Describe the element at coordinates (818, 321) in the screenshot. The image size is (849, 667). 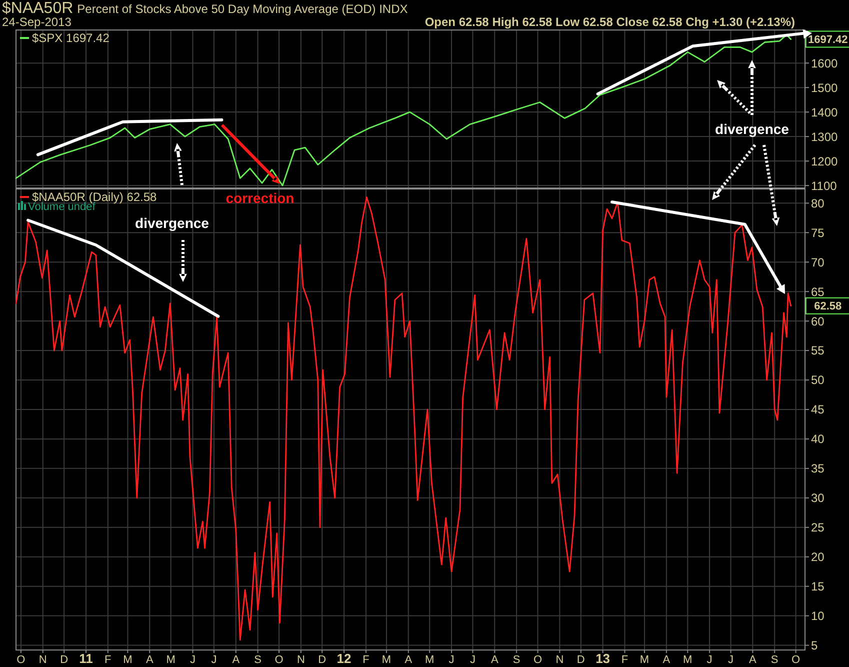
I see `y-tick-label: 60` at that location.